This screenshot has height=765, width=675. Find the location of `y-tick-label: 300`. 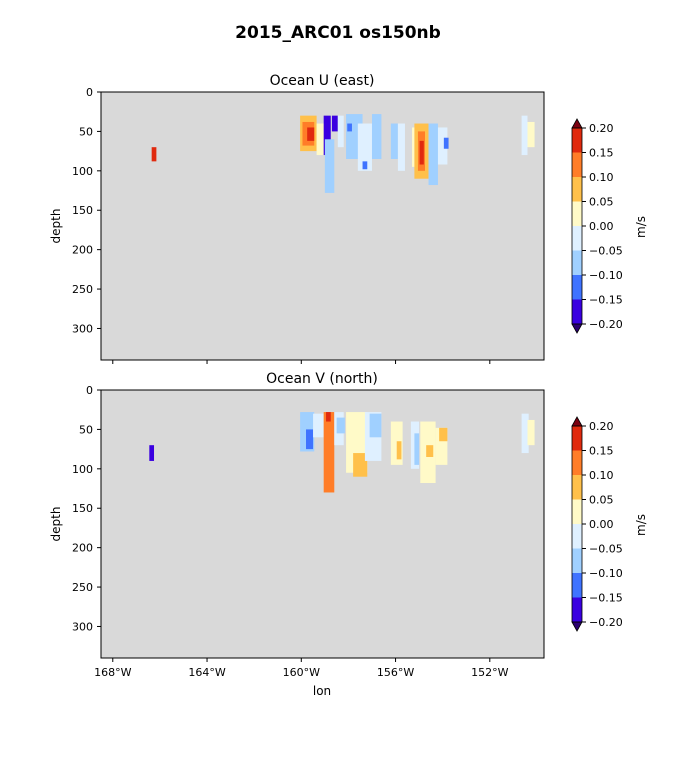

y-tick-label: 300 is located at coordinates (82, 328).